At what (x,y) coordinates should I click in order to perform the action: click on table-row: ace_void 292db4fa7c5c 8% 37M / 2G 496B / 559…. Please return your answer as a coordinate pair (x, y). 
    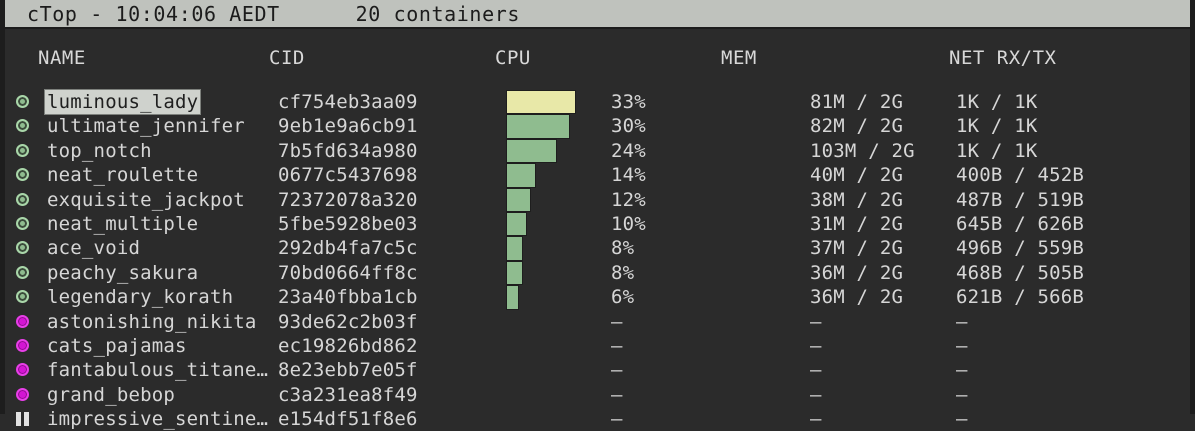
    Looking at the image, I should click on (597, 248).